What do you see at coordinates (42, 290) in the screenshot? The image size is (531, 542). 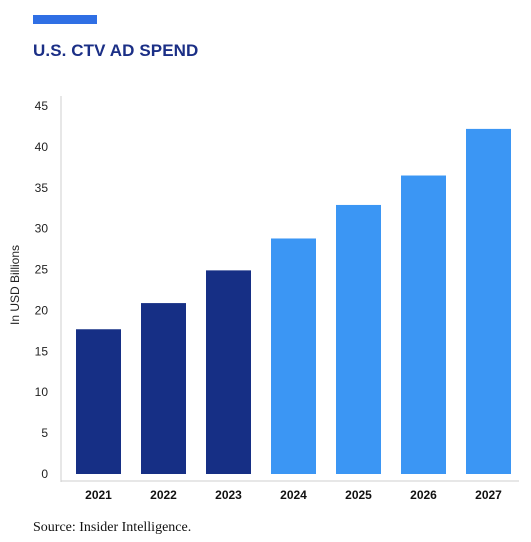 I see `y-axis-ticks: 0 5 10 15 20 25 30 35 40 45` at bounding box center [42, 290].